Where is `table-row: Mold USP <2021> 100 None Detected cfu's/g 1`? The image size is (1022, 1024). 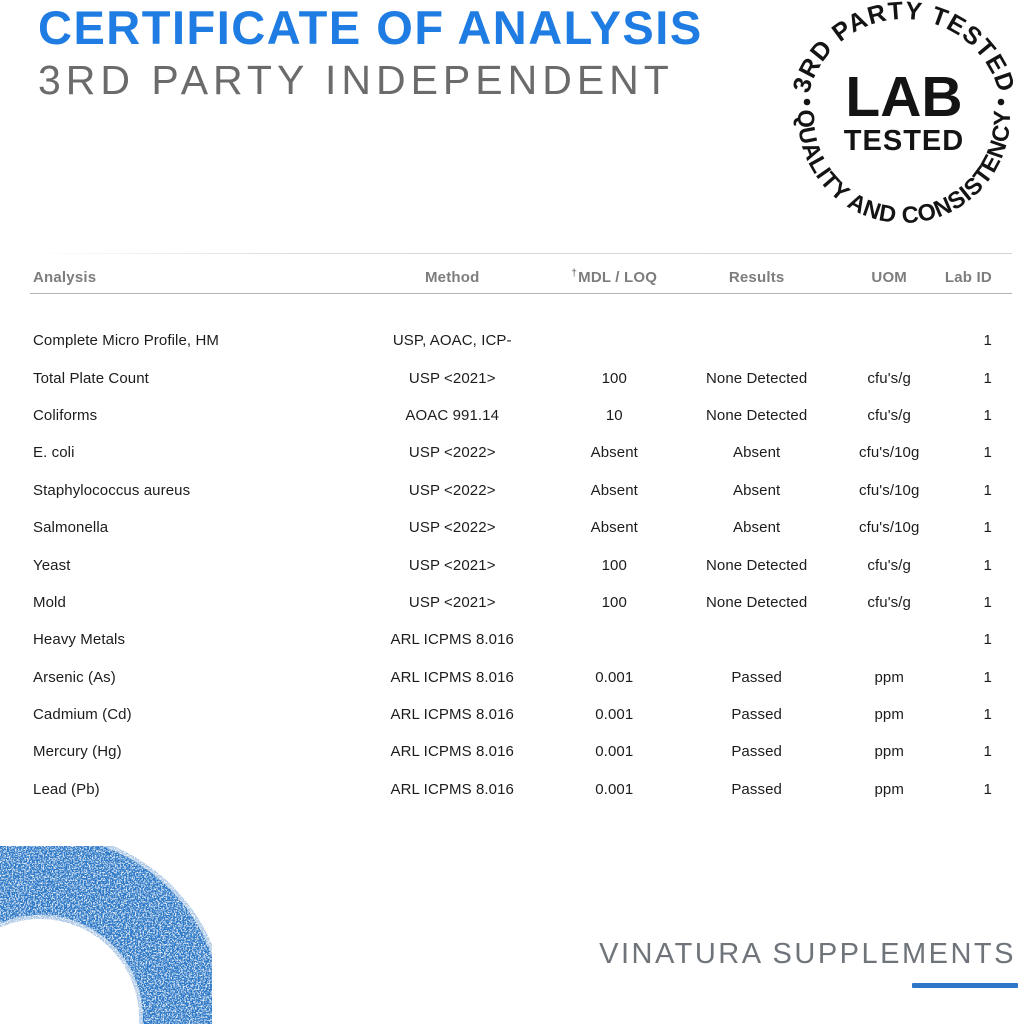 table-row: Mold USP <2021> 100 None Detected cfu's/g 1 is located at coordinates (521, 602).